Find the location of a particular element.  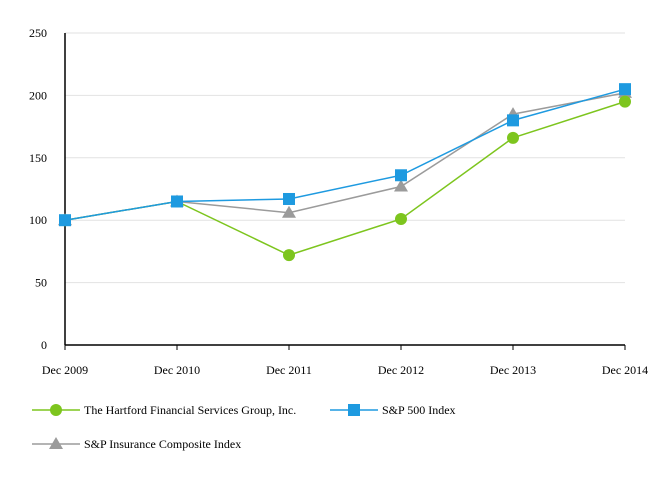

x-tick-label: Dec 2009 is located at coordinates (65, 370).